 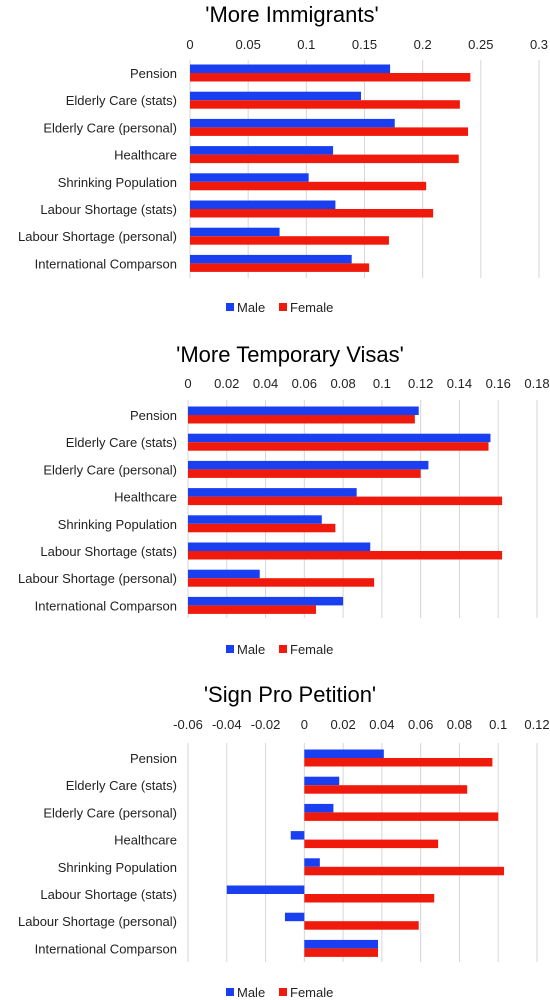 I want to click on x-tick-label: 0.15, so click(x=364, y=44).